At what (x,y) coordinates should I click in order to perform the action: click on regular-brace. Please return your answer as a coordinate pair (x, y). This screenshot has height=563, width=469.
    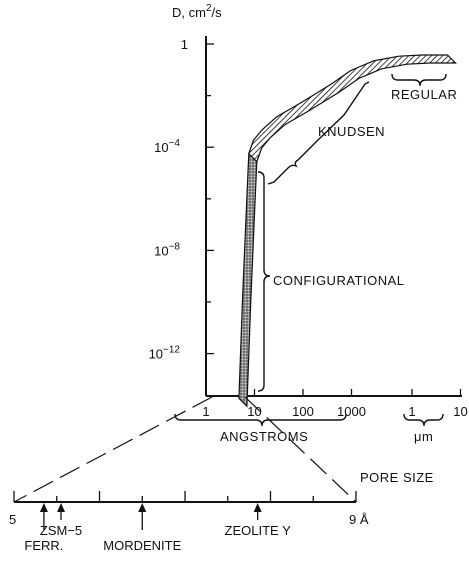
    Looking at the image, I should click on (419, 80).